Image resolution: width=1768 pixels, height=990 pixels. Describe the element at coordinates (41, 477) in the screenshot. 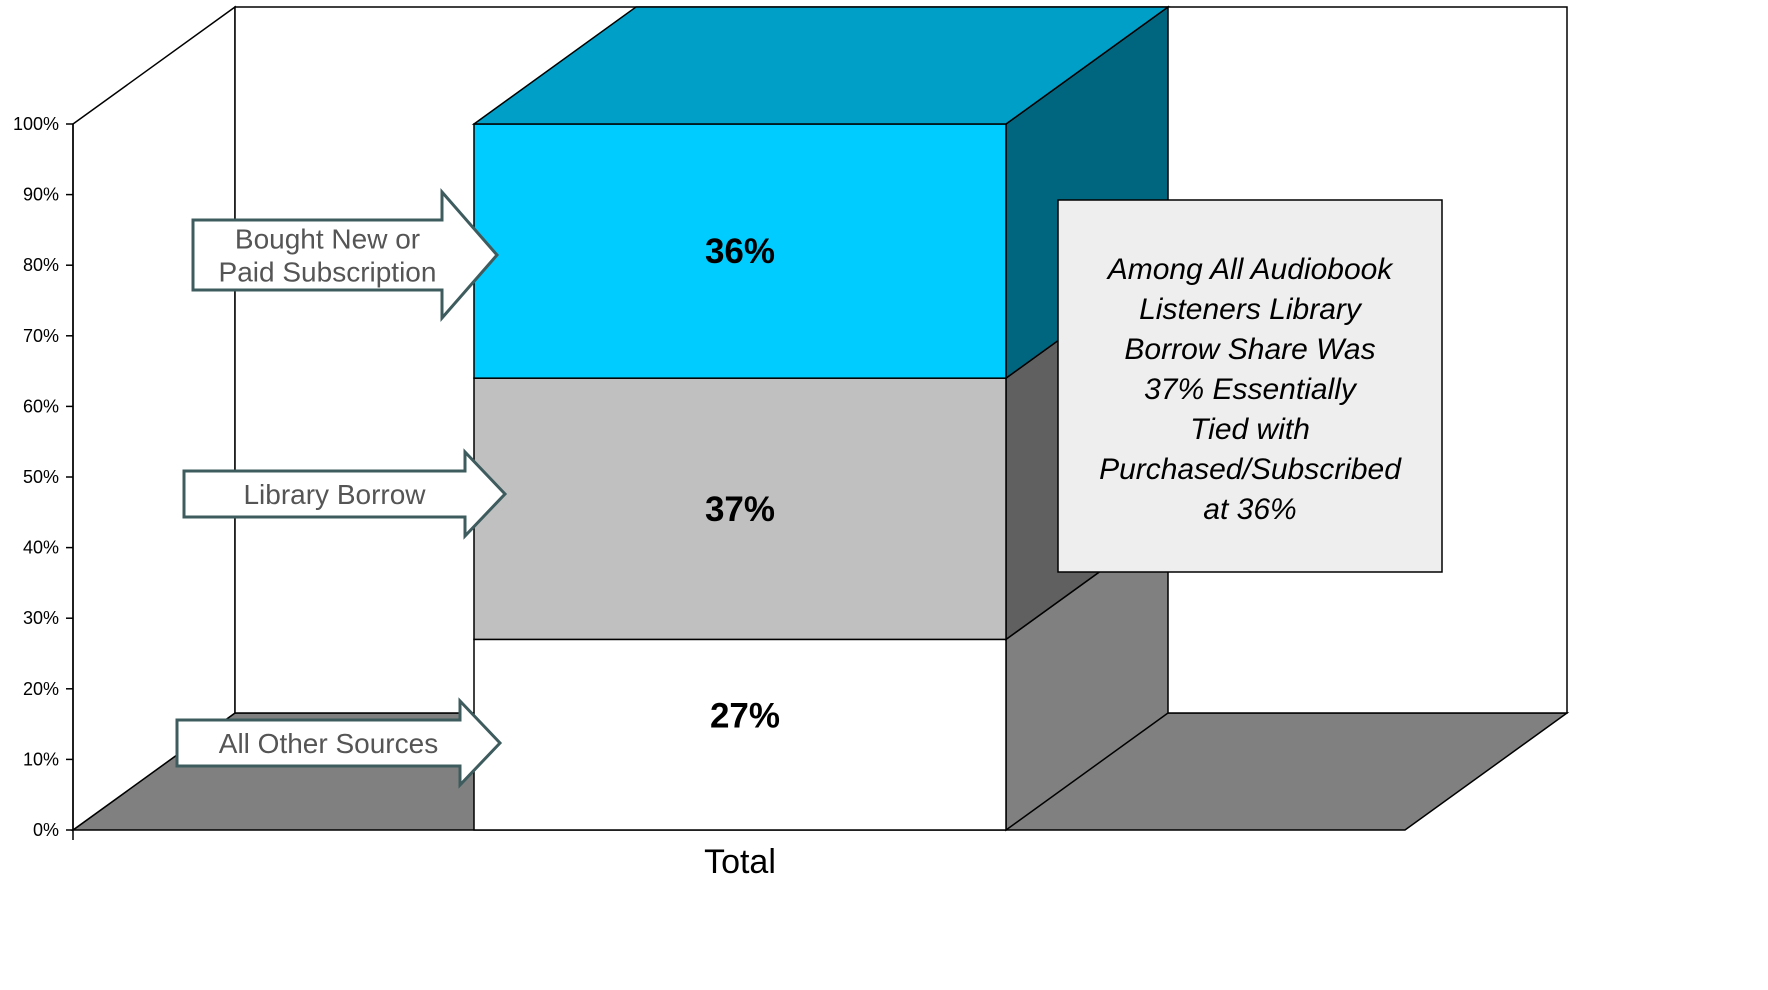

I see `y-tick-label: 50%` at that location.